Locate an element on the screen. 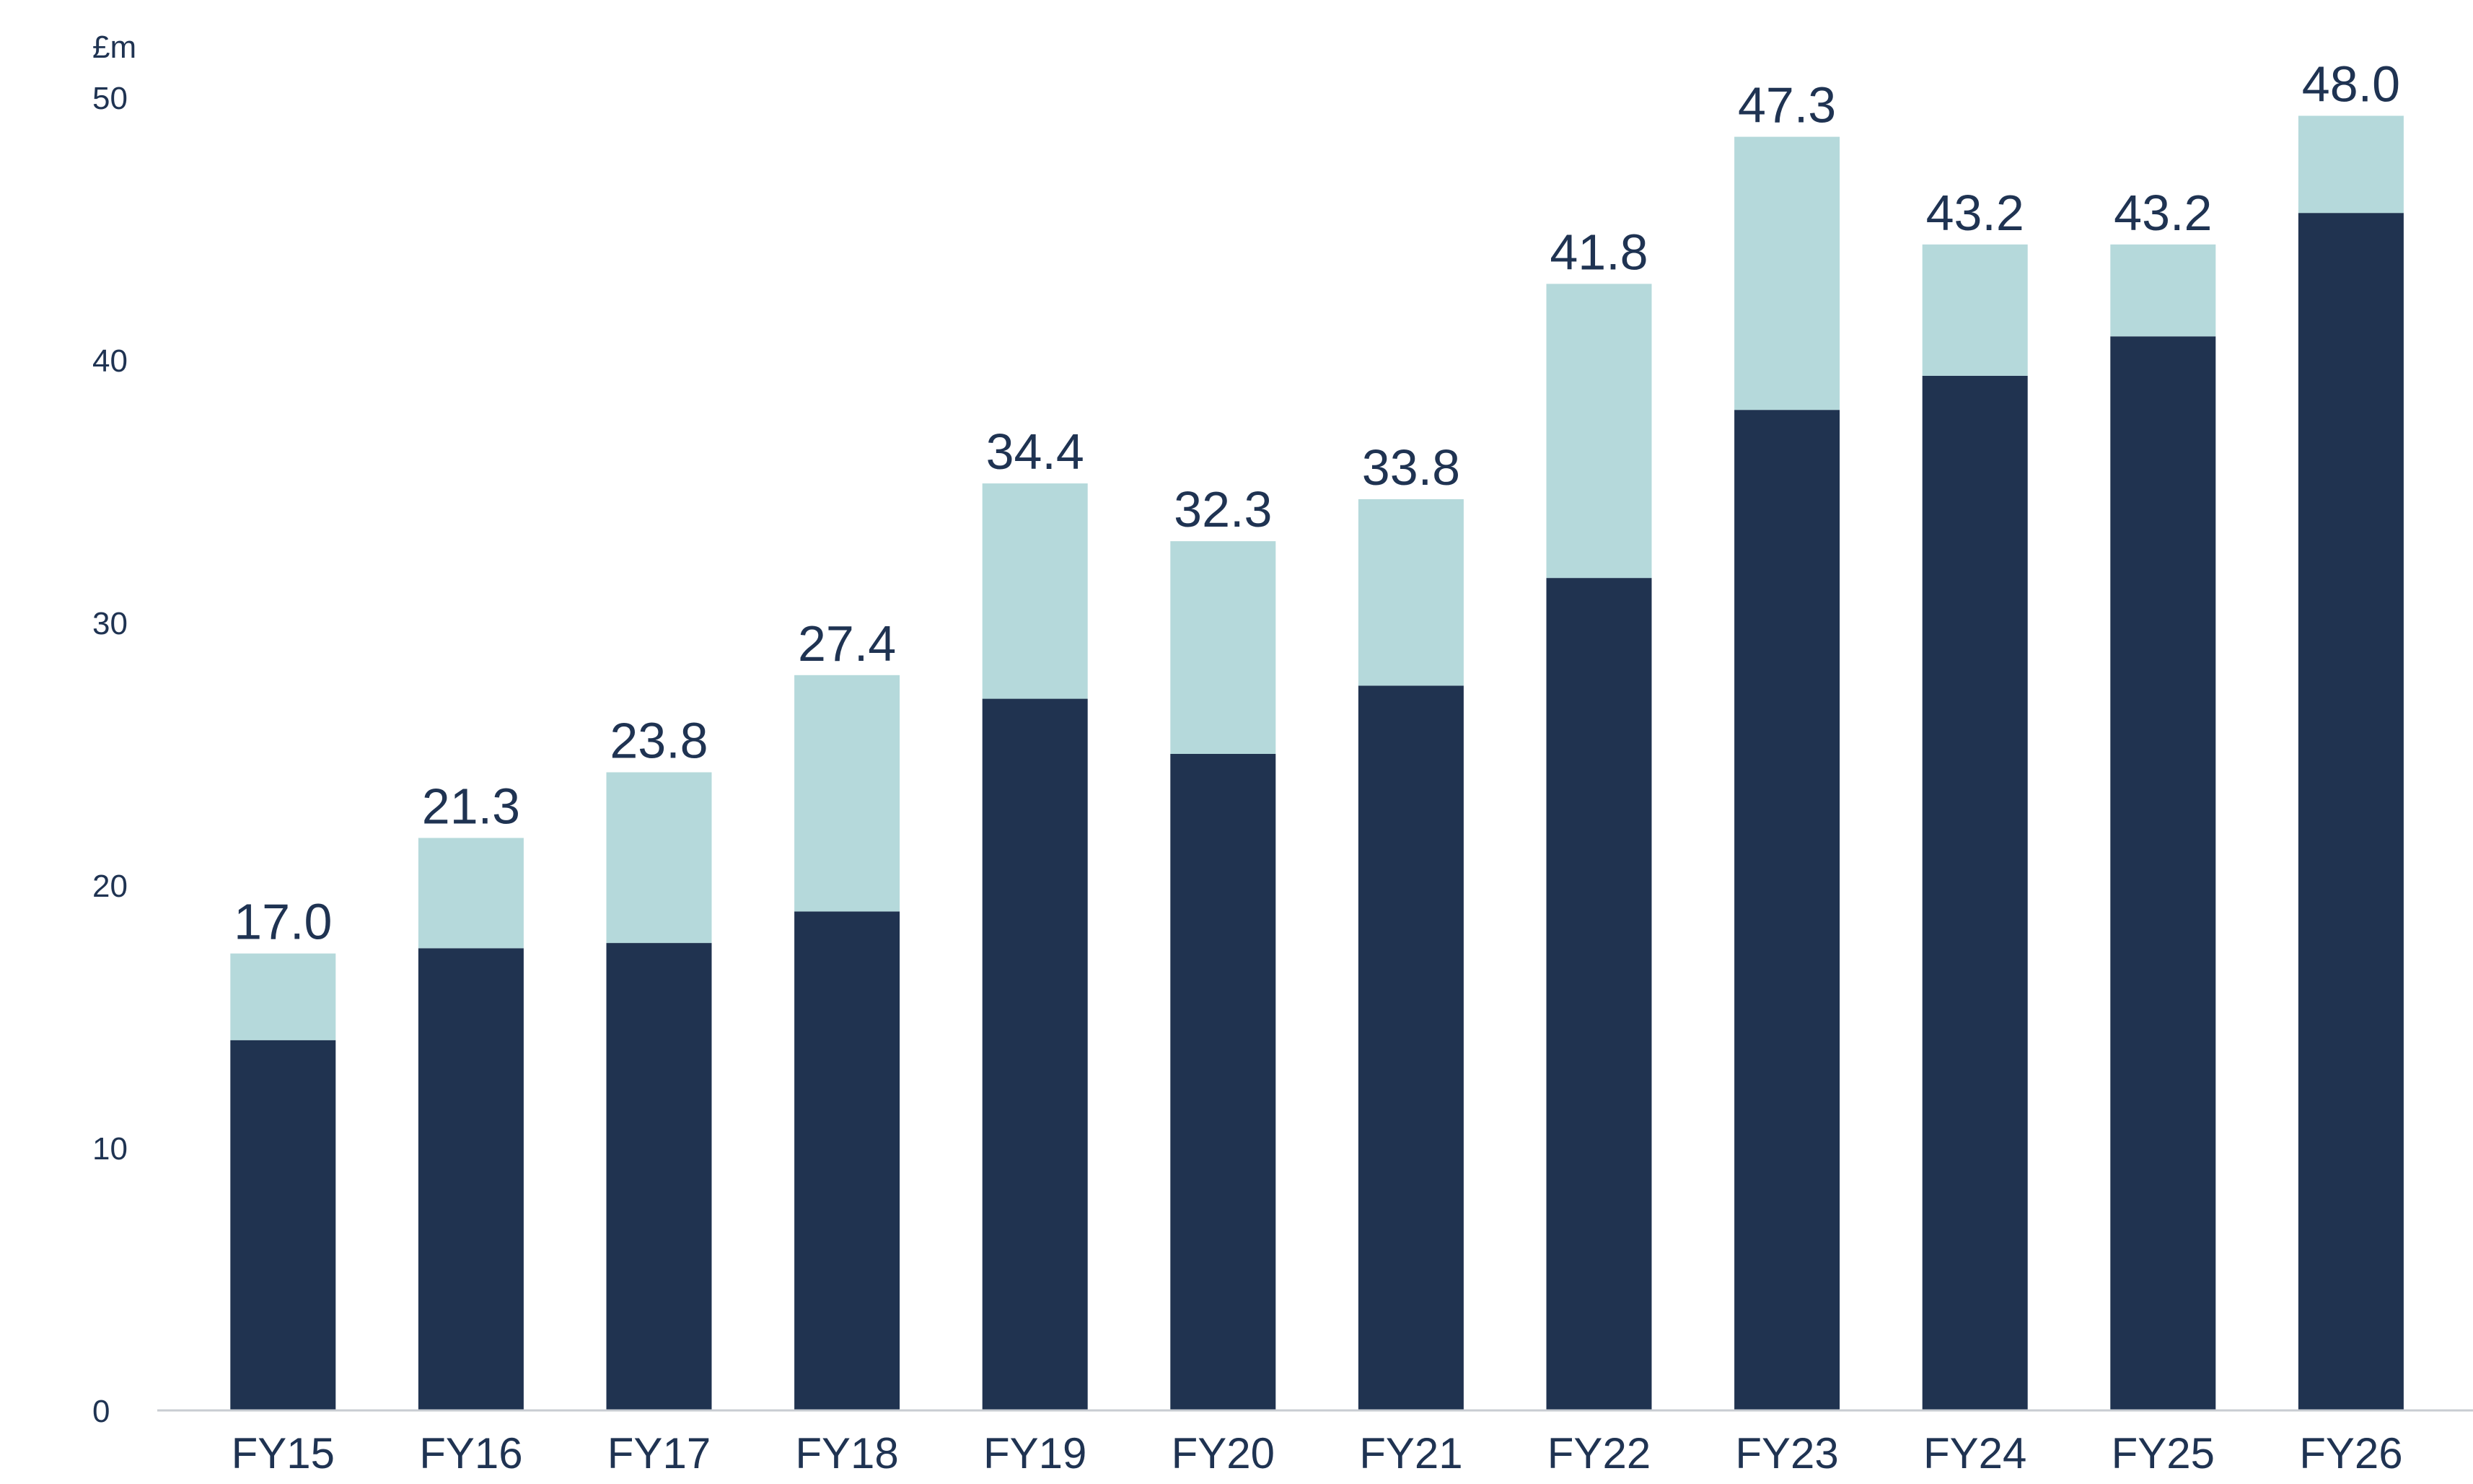 The image size is (2473, 1484). data-label-total: 34.4 is located at coordinates (1035, 451).